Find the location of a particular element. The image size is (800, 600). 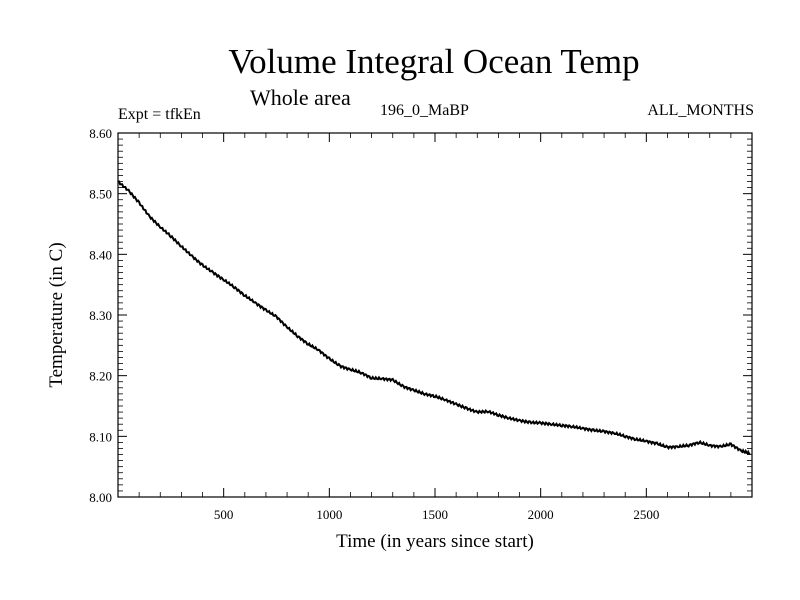

y-axis-title: Temperature (in C) is located at coordinates (56, 314).